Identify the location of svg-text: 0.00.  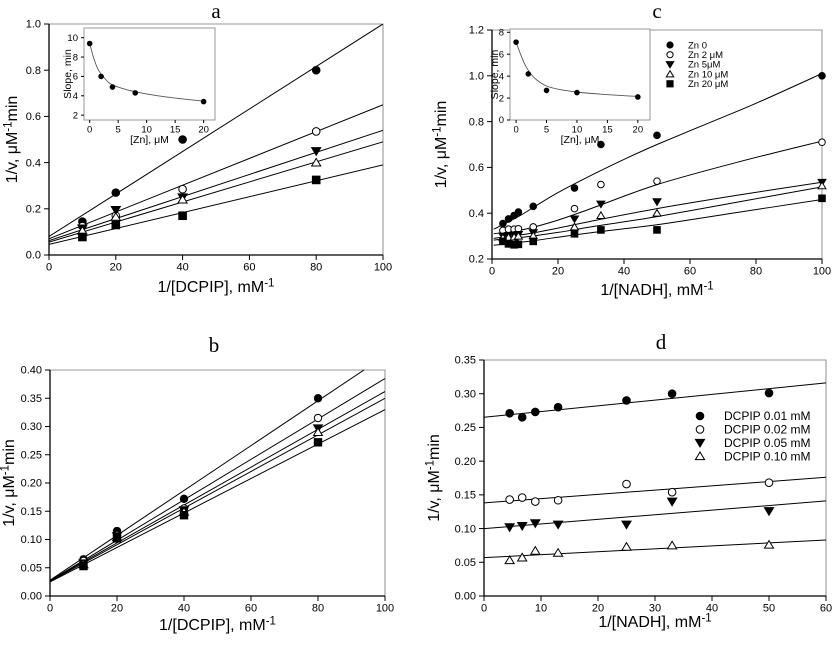
(465, 597).